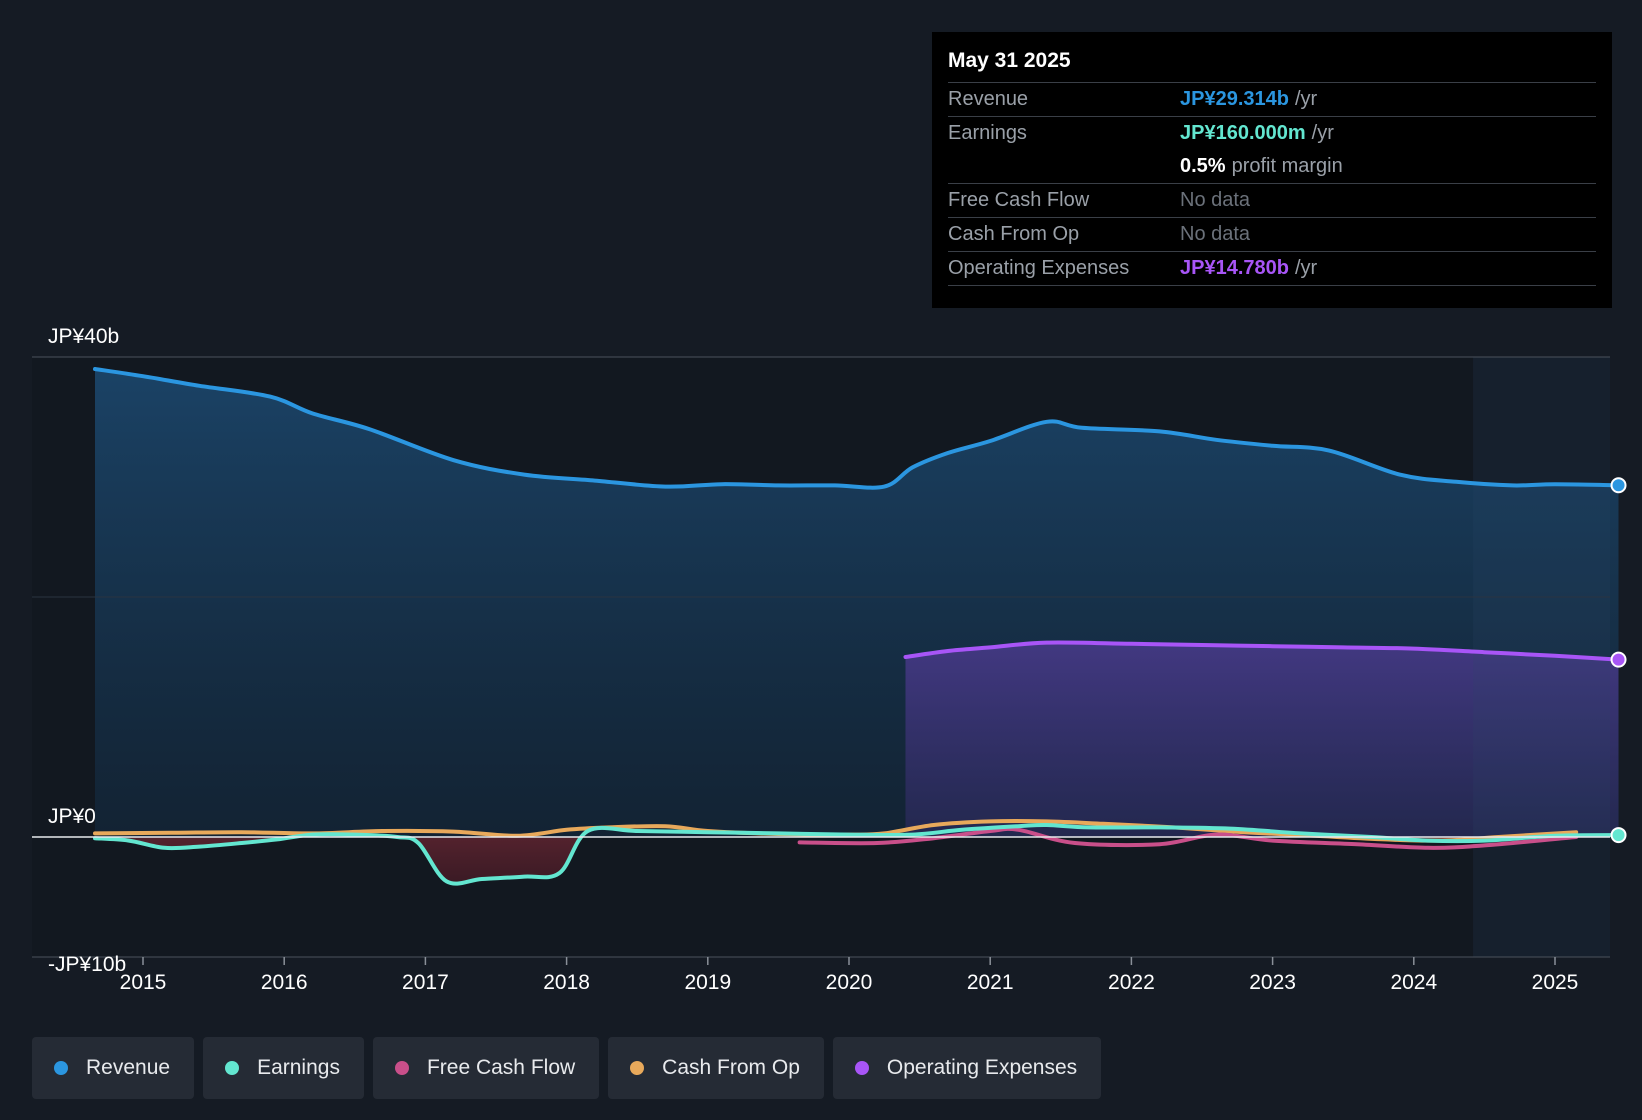 The image size is (1642, 1120). I want to click on earnings-end-dot, so click(1618, 835).